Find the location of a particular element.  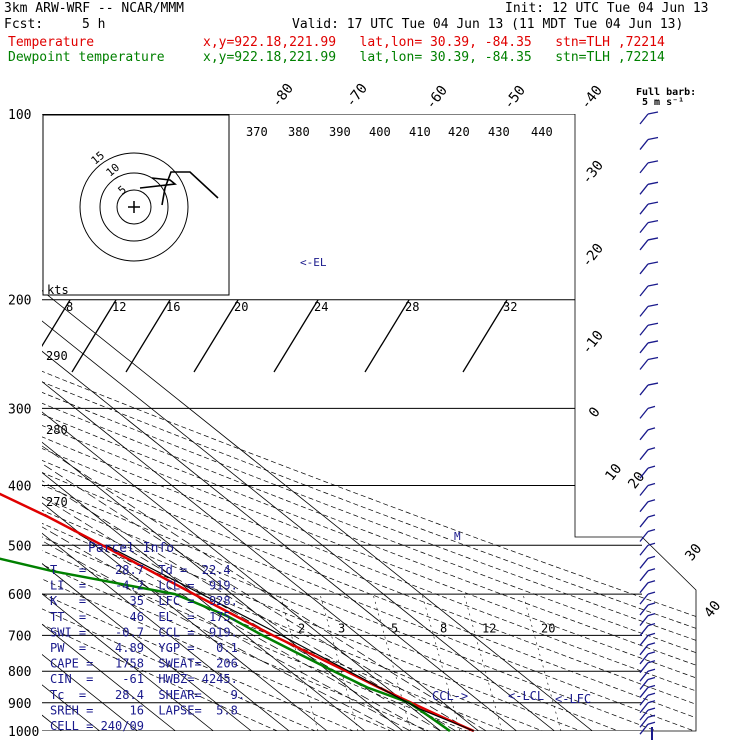

forecast-hour: 5 h is located at coordinates (94, 24).